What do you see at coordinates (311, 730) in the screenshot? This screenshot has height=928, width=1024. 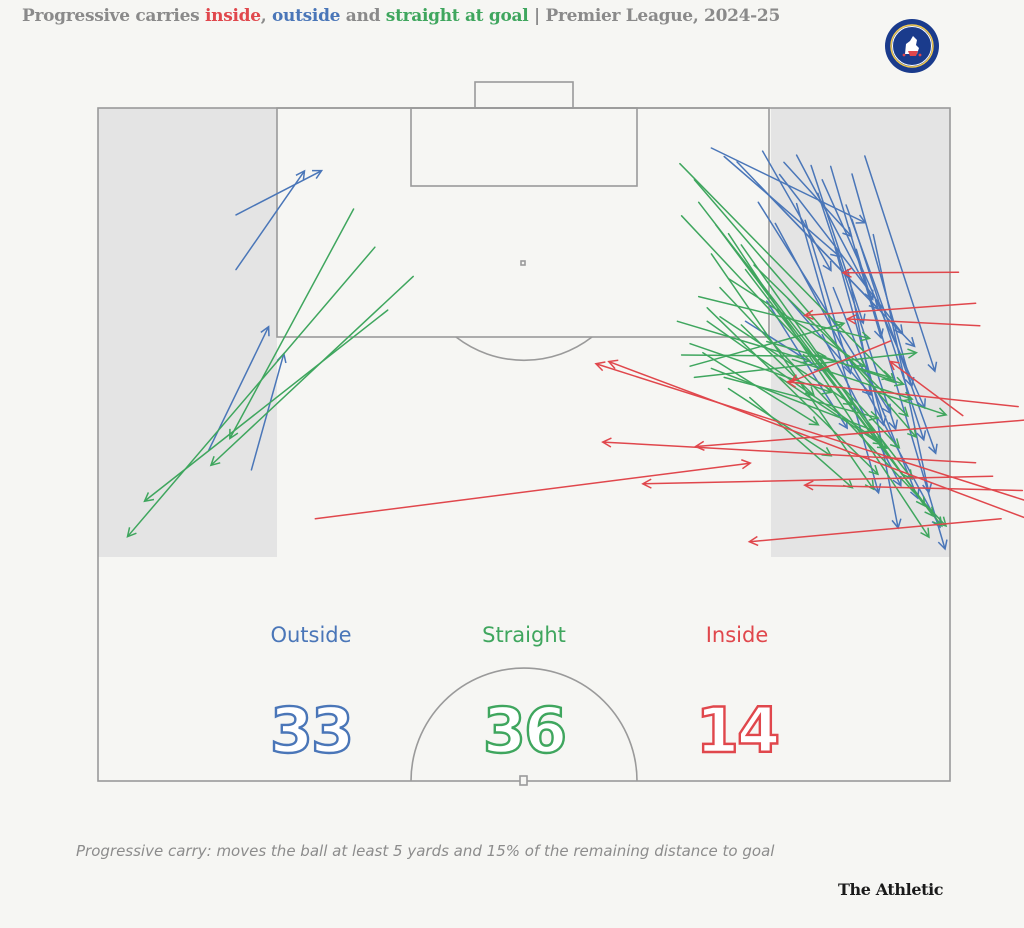 I see `outside-count: 33` at bounding box center [311, 730].